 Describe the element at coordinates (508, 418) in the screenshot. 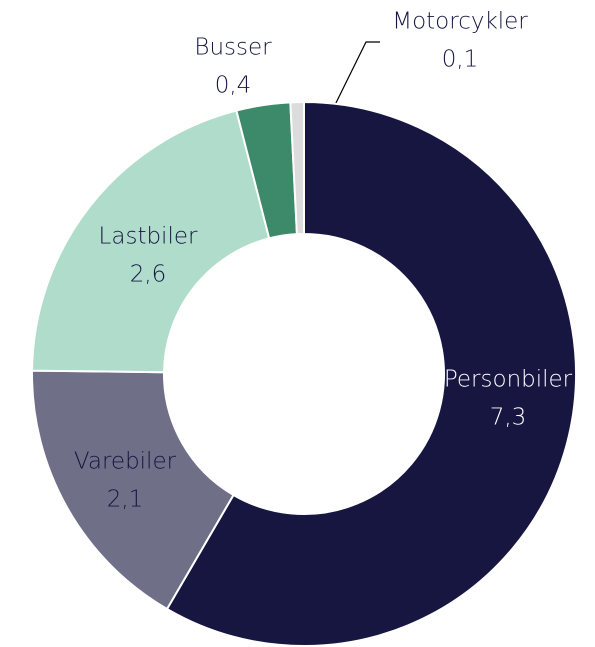

I see `slice-value-label: 7,3` at that location.